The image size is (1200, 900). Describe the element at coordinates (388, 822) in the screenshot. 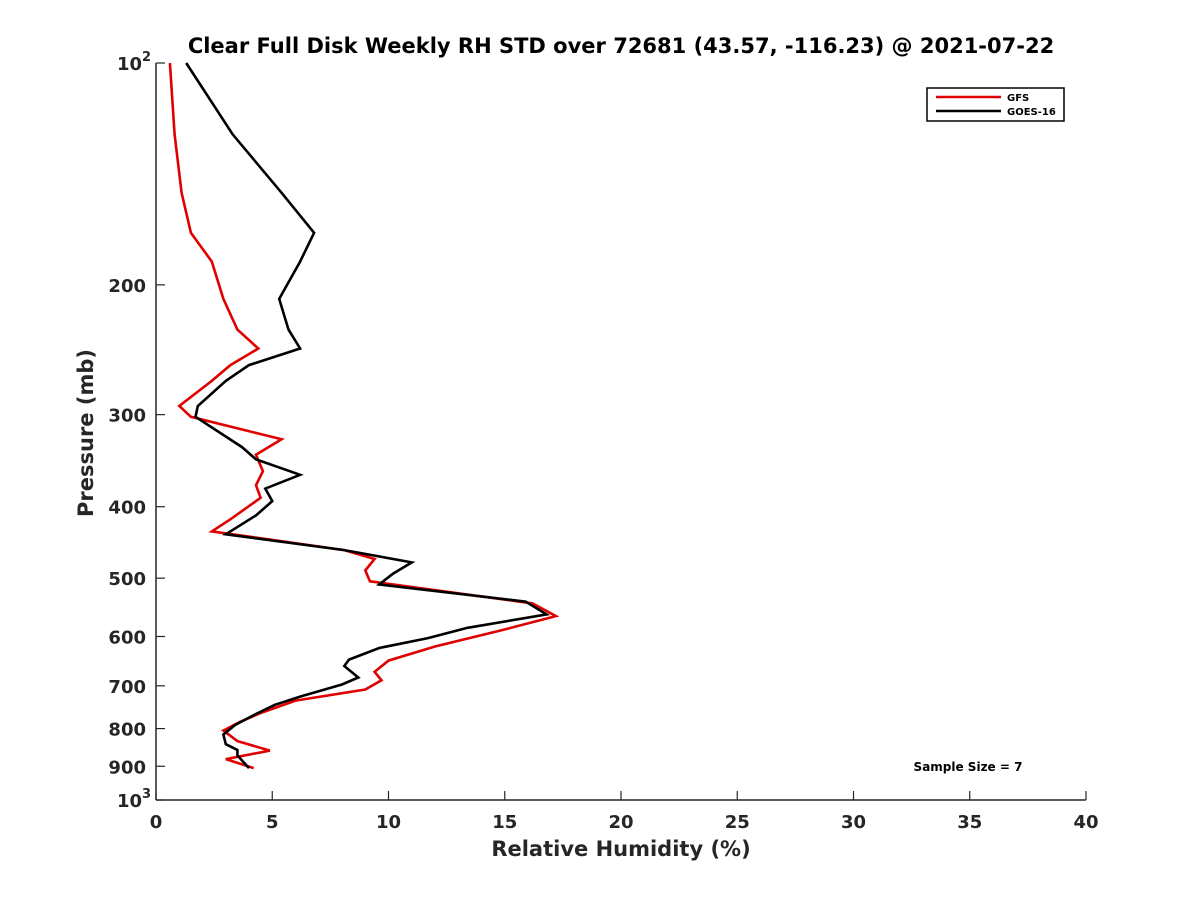

I see `x-tick-label: 10` at that location.